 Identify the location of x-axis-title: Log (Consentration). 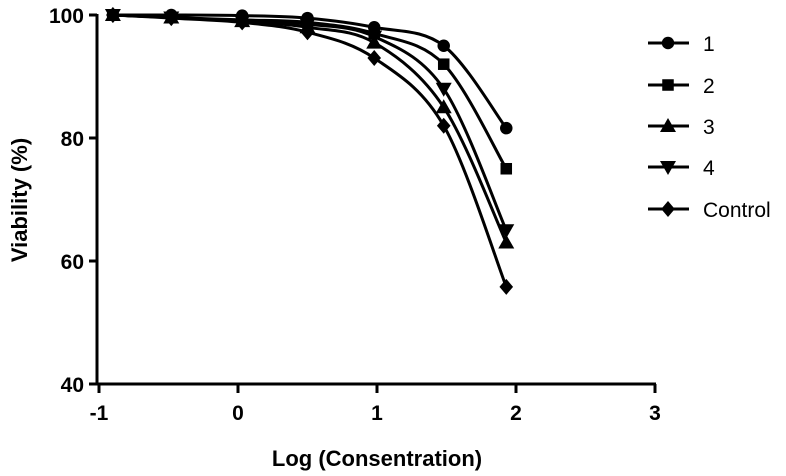
(377, 458).